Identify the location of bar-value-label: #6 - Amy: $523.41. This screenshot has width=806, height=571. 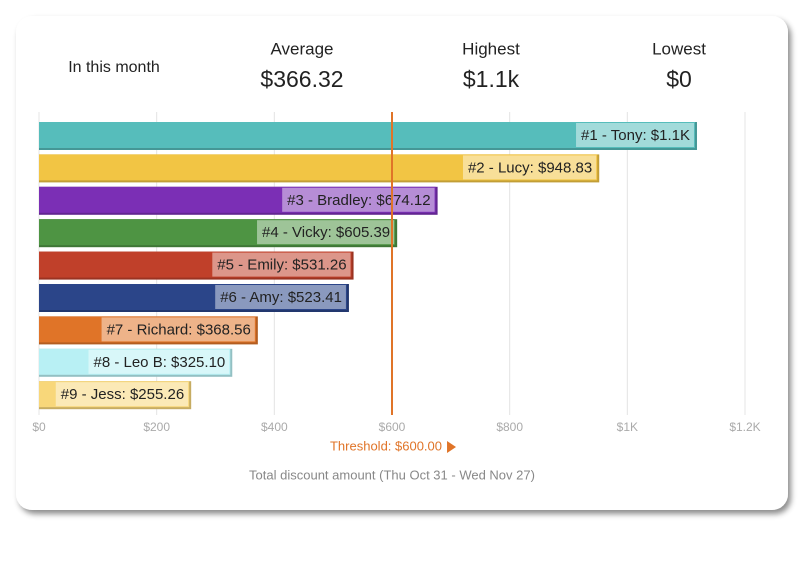
(281, 297).